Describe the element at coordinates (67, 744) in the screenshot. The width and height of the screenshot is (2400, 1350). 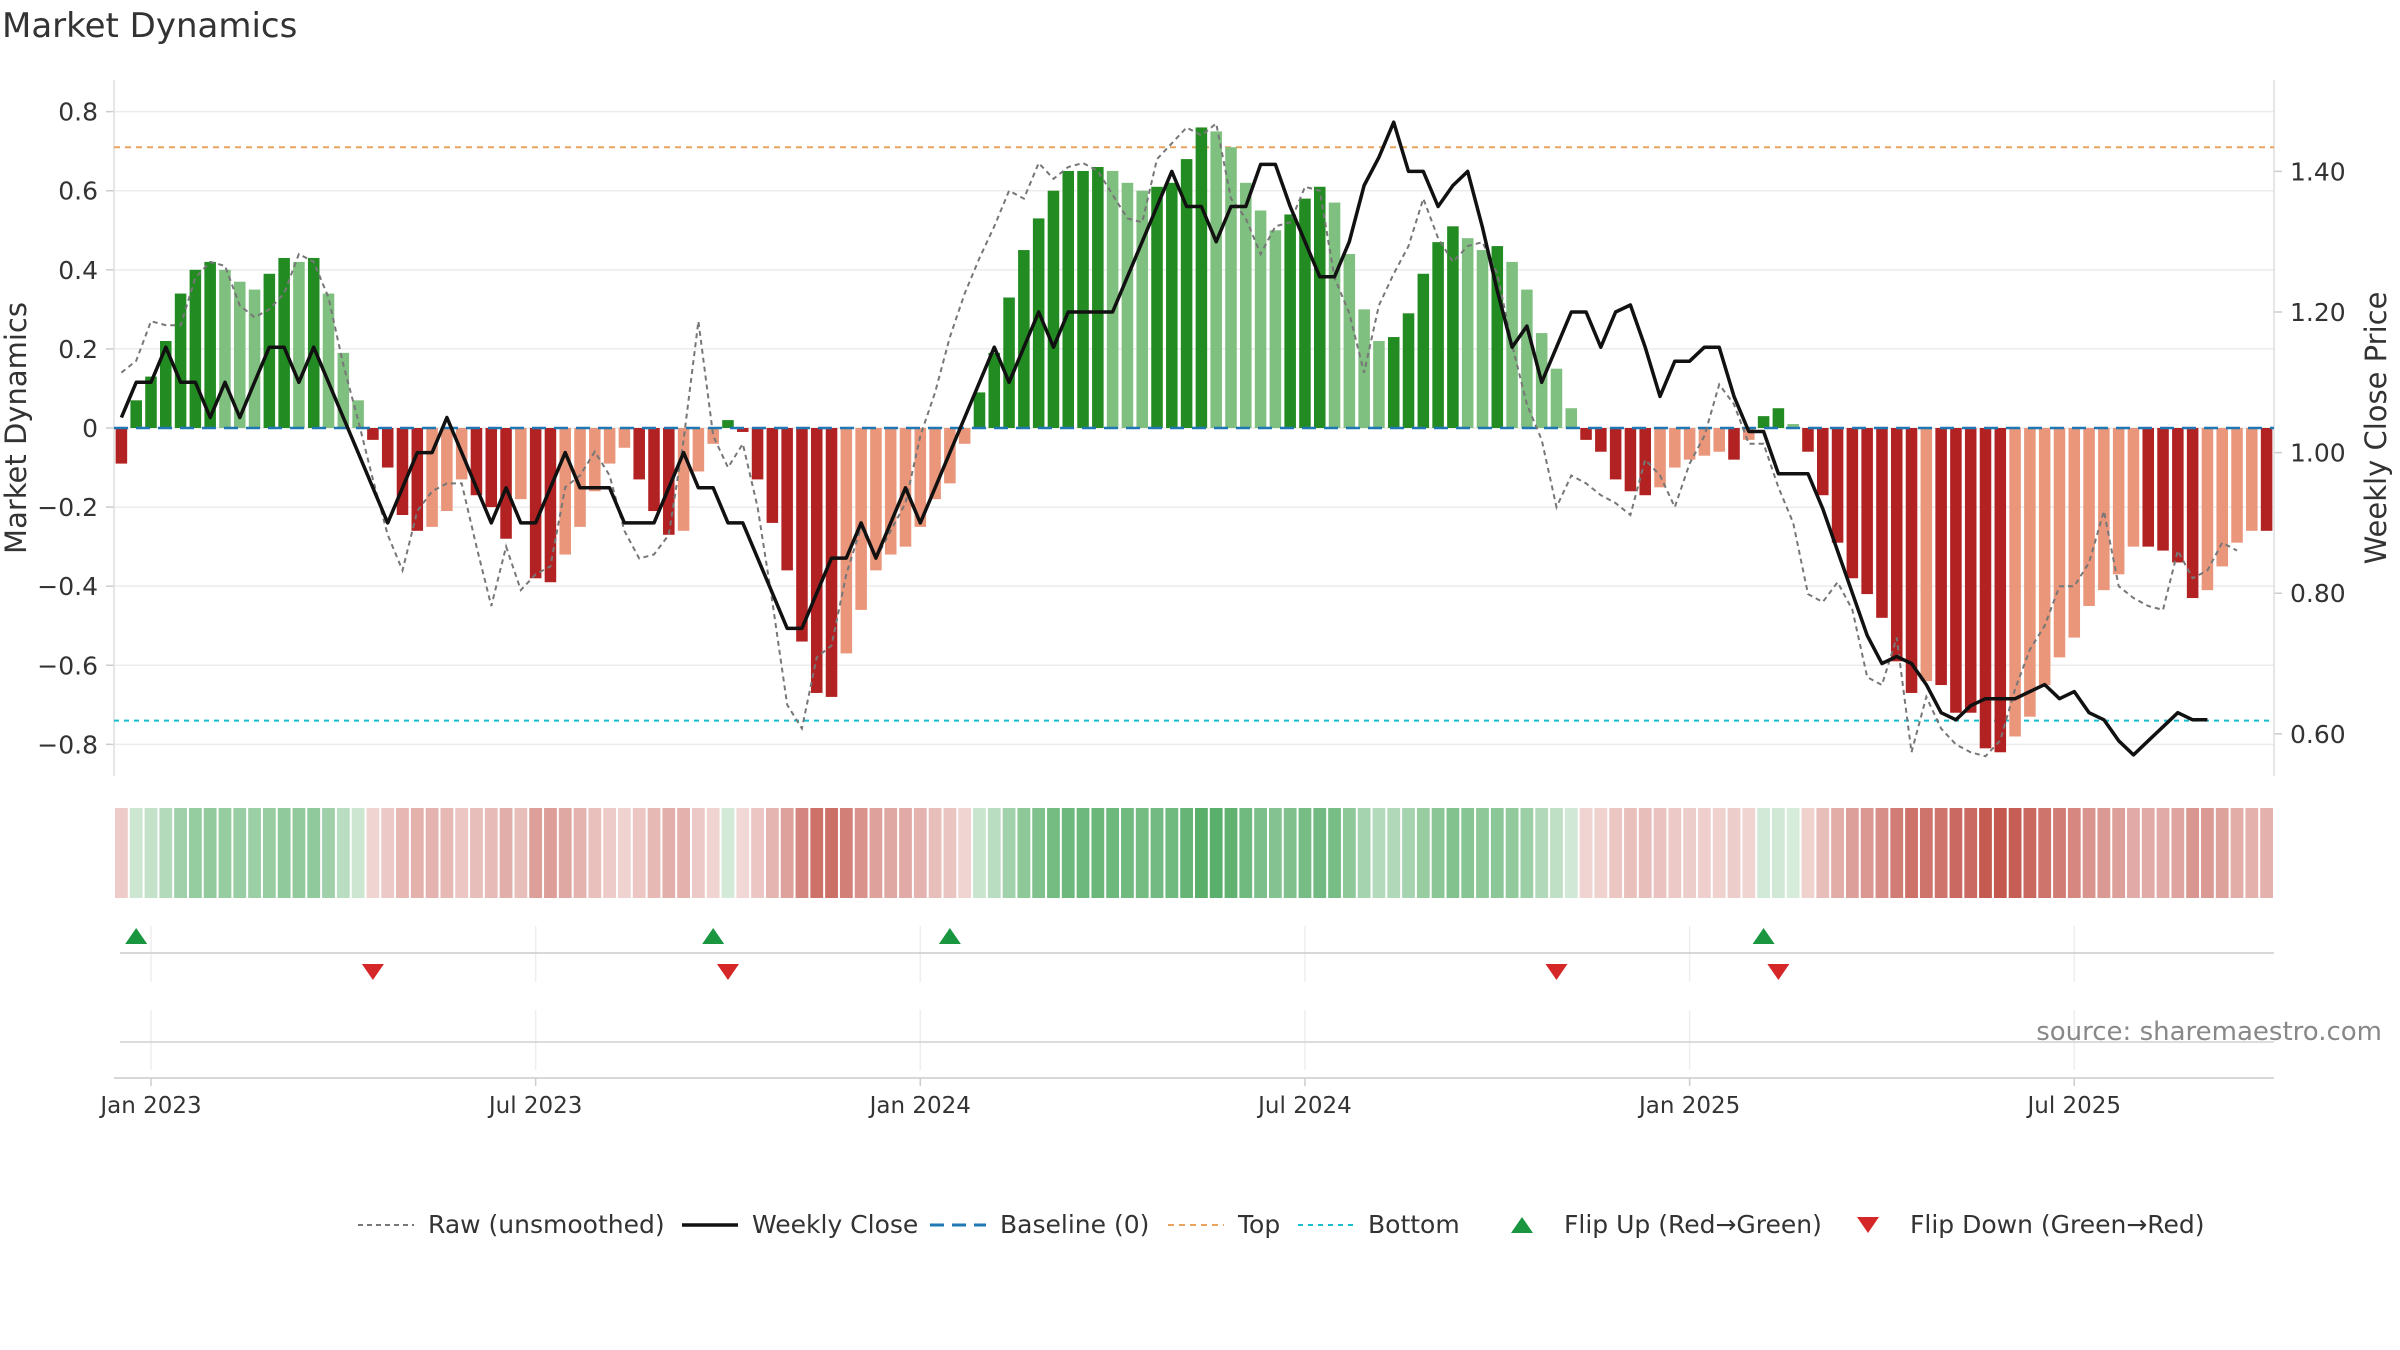
I see `y-tick-label-left: −0.8` at that location.